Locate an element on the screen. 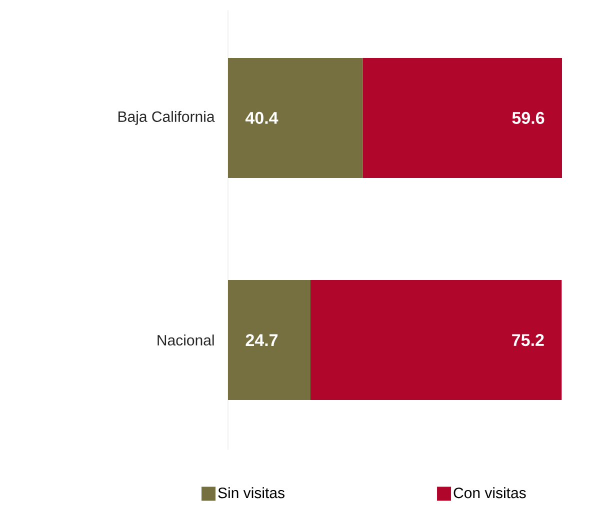 The height and width of the screenshot is (519, 602). y-tick-label: Baja California is located at coordinates (166, 117).